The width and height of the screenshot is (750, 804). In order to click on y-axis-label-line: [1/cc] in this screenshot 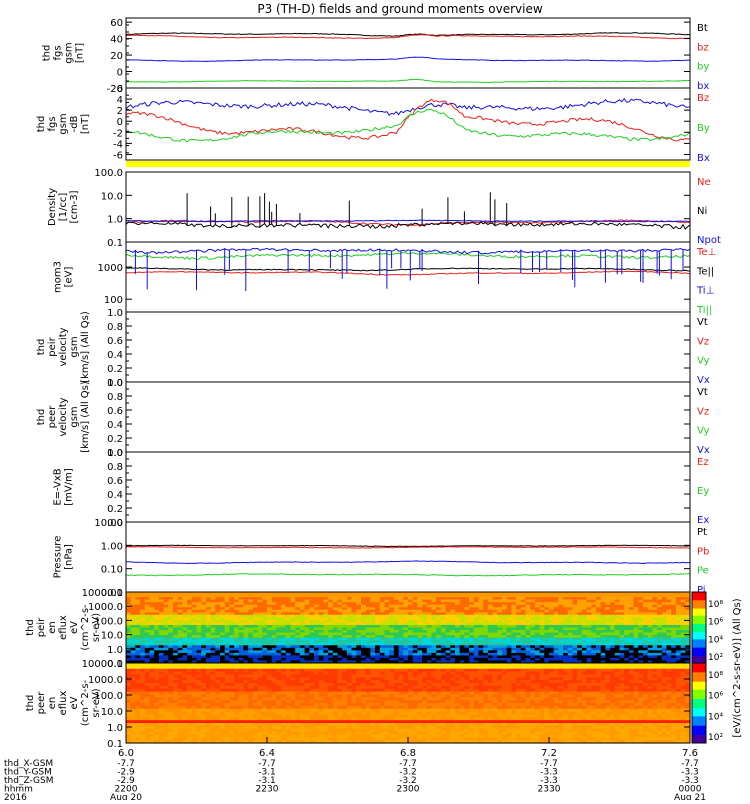, I will do `click(63, 207)`.